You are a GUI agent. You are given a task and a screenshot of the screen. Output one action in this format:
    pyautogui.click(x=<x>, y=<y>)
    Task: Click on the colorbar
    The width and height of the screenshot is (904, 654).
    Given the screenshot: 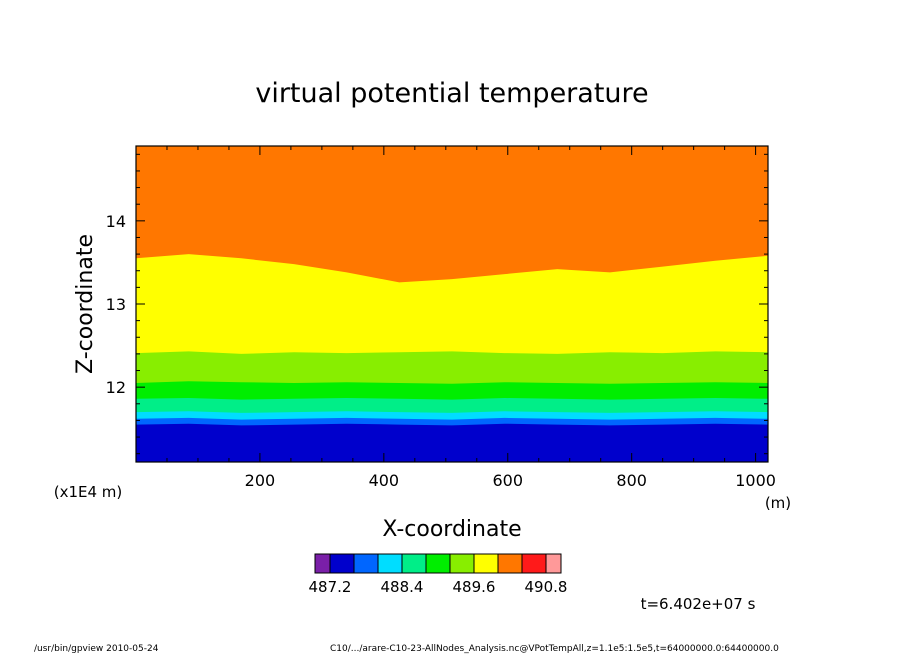 What is the action you would take?
    pyautogui.click(x=438, y=563)
    